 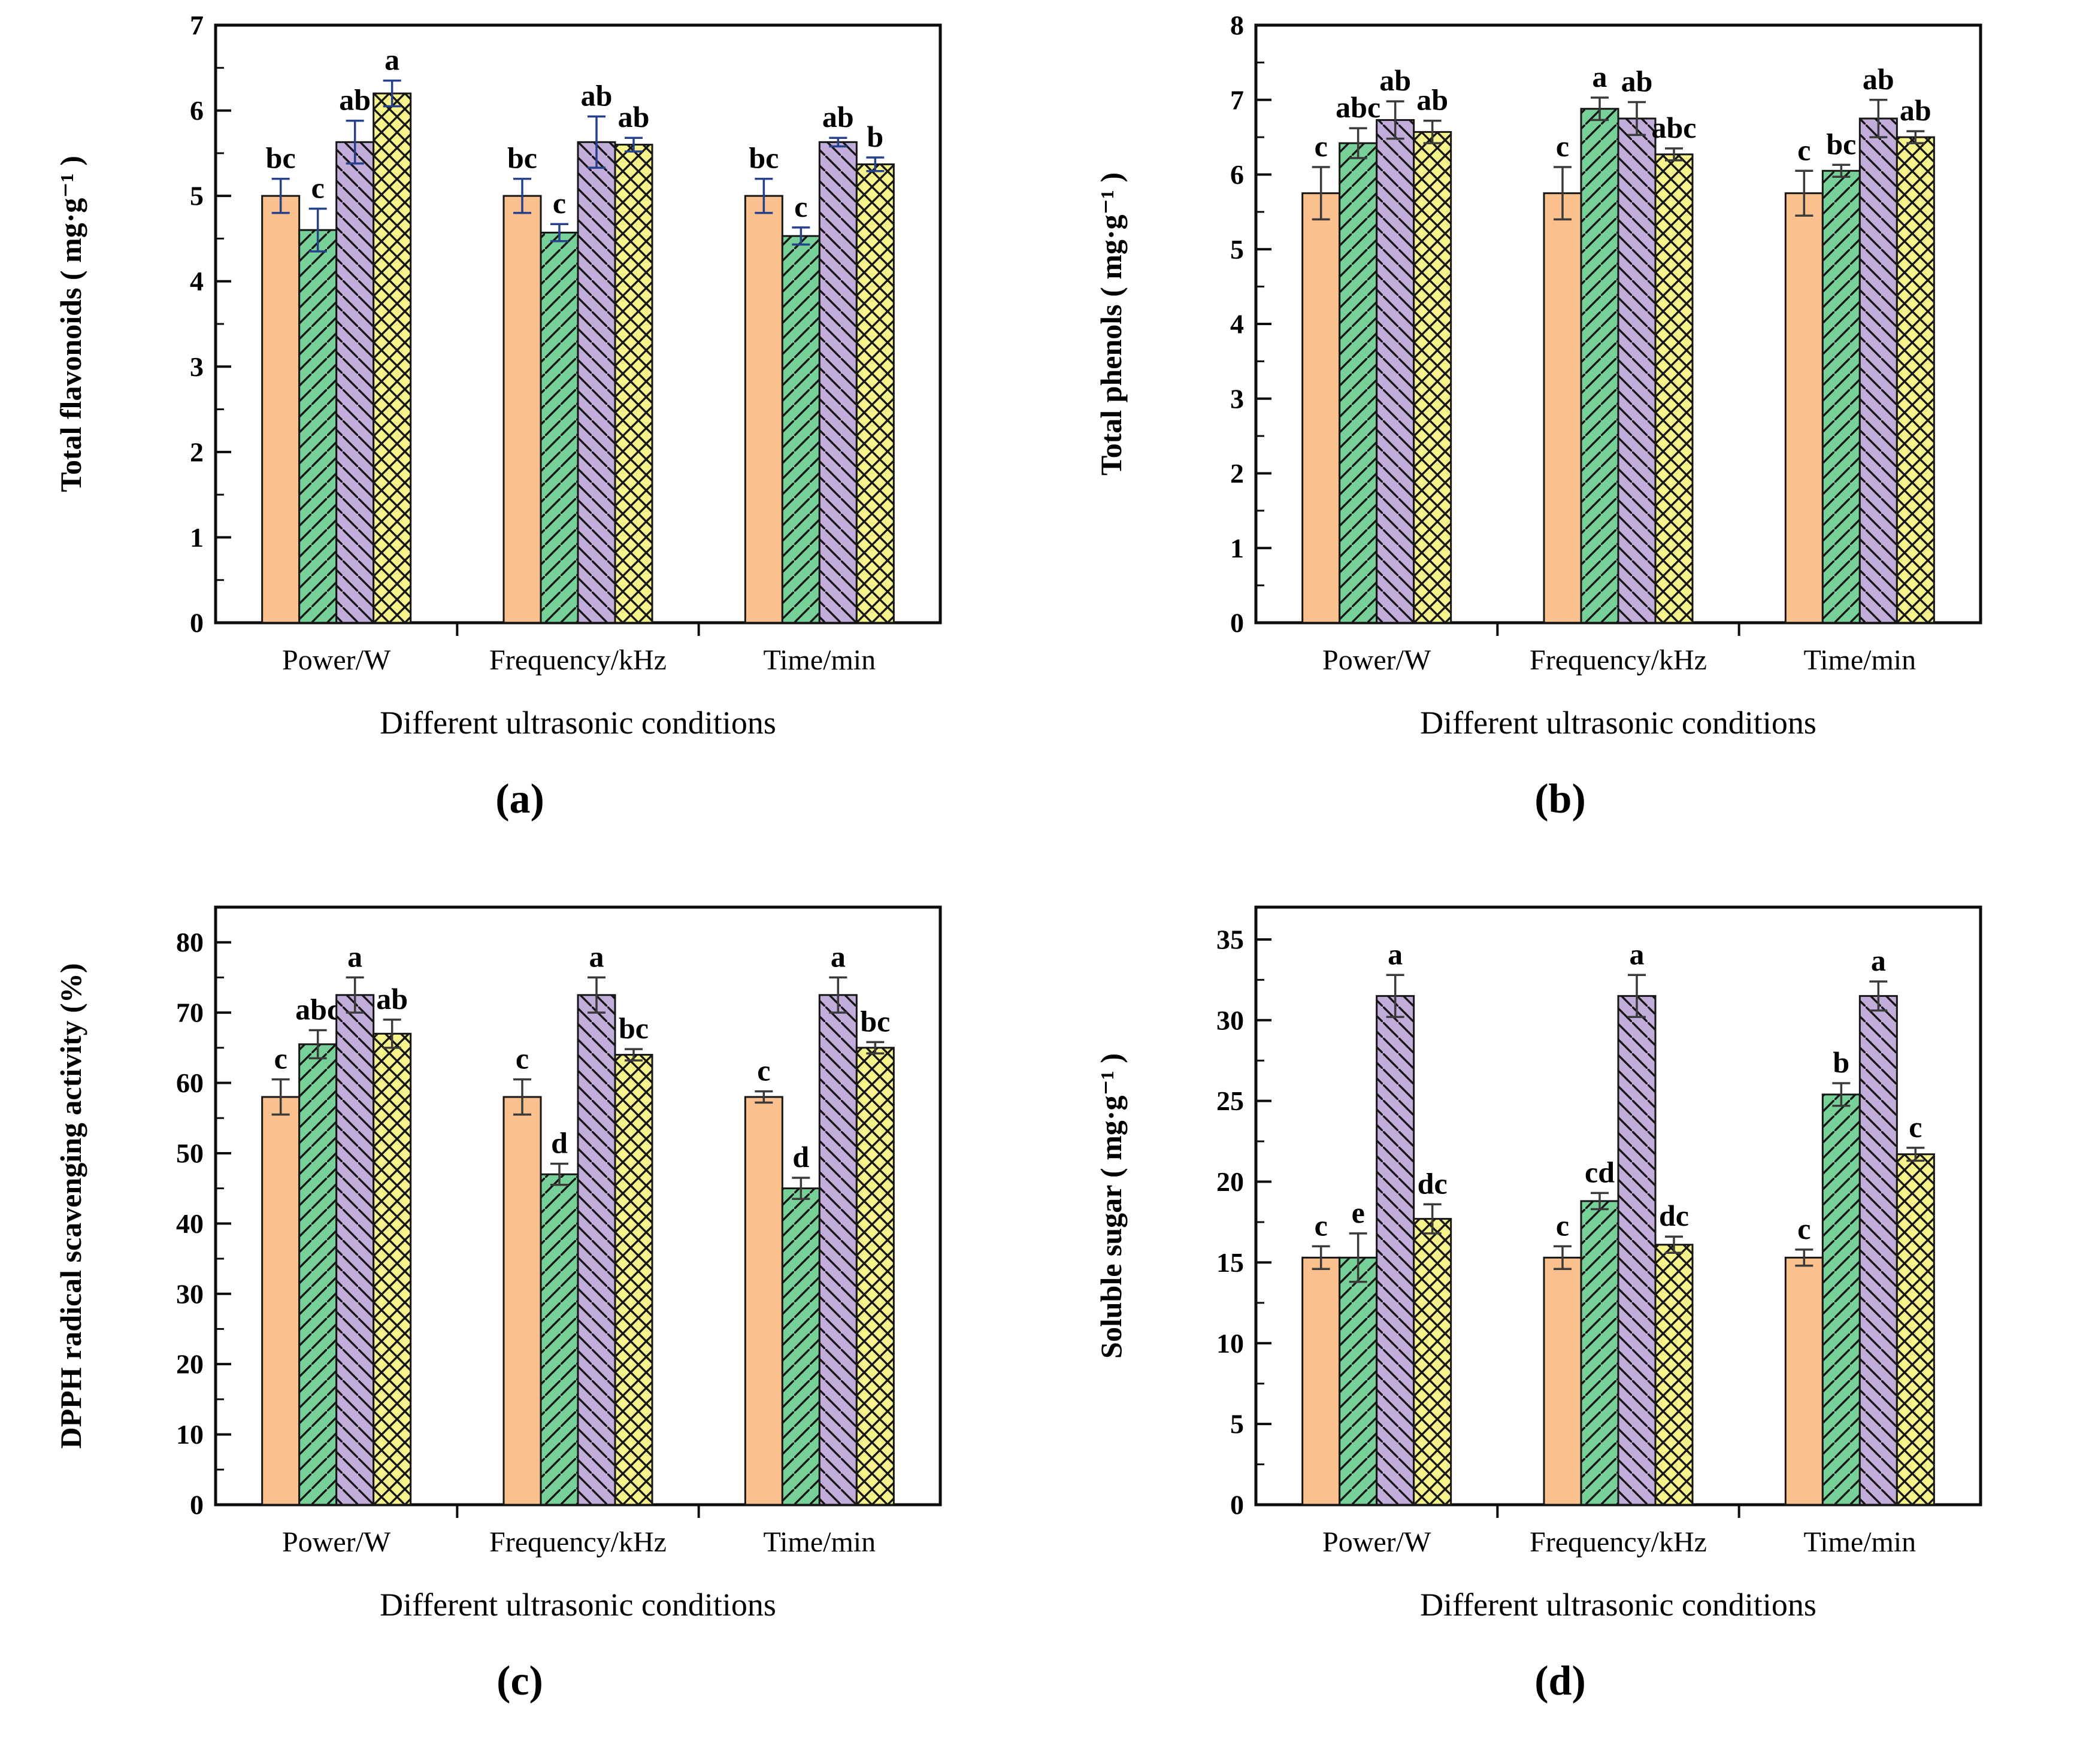 I want to click on sig-letter: abc, so click(x=317, y=1009).